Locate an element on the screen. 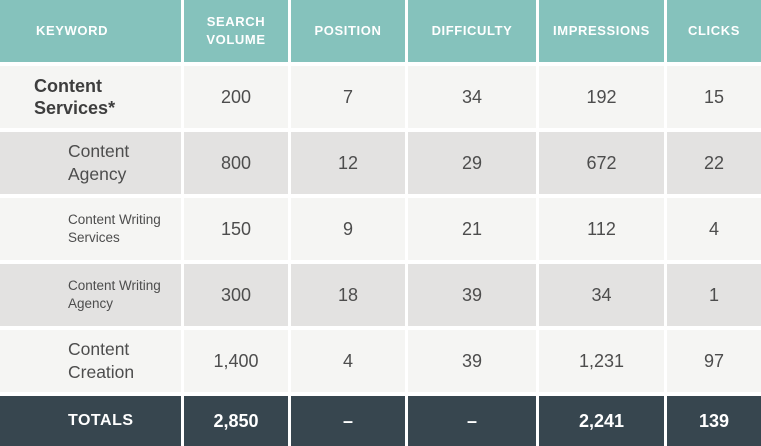 The width and height of the screenshot is (761, 446). totals-position-cell: – is located at coordinates (348, 421).